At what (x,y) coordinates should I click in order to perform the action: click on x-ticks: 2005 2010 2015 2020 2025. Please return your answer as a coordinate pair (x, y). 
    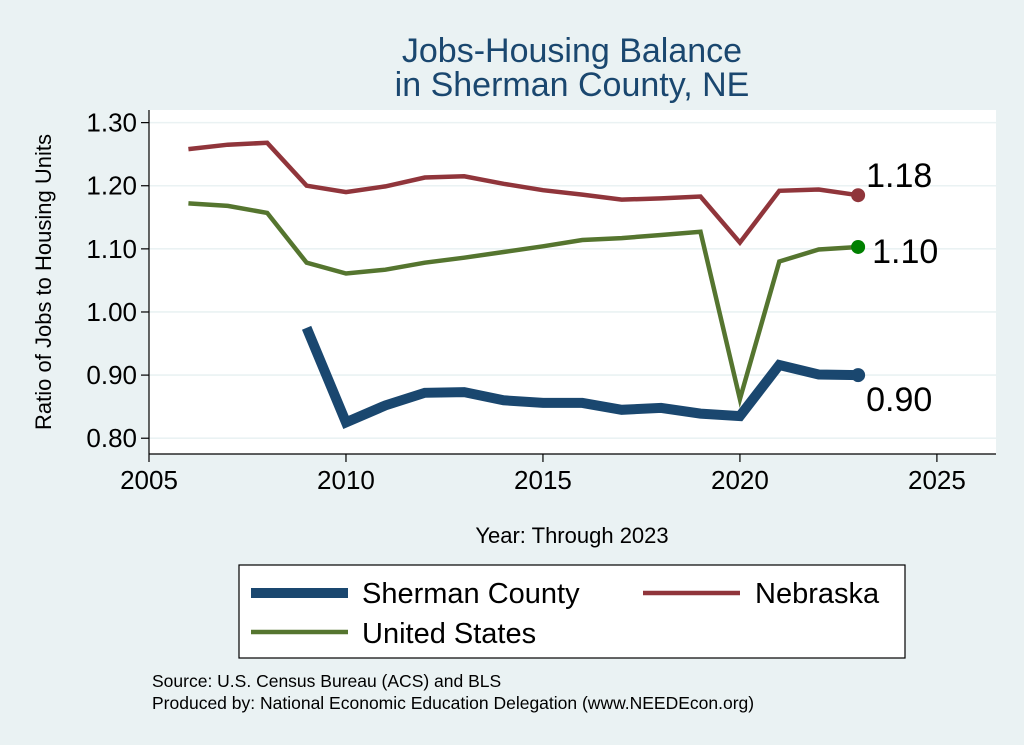
    Looking at the image, I should click on (543, 474).